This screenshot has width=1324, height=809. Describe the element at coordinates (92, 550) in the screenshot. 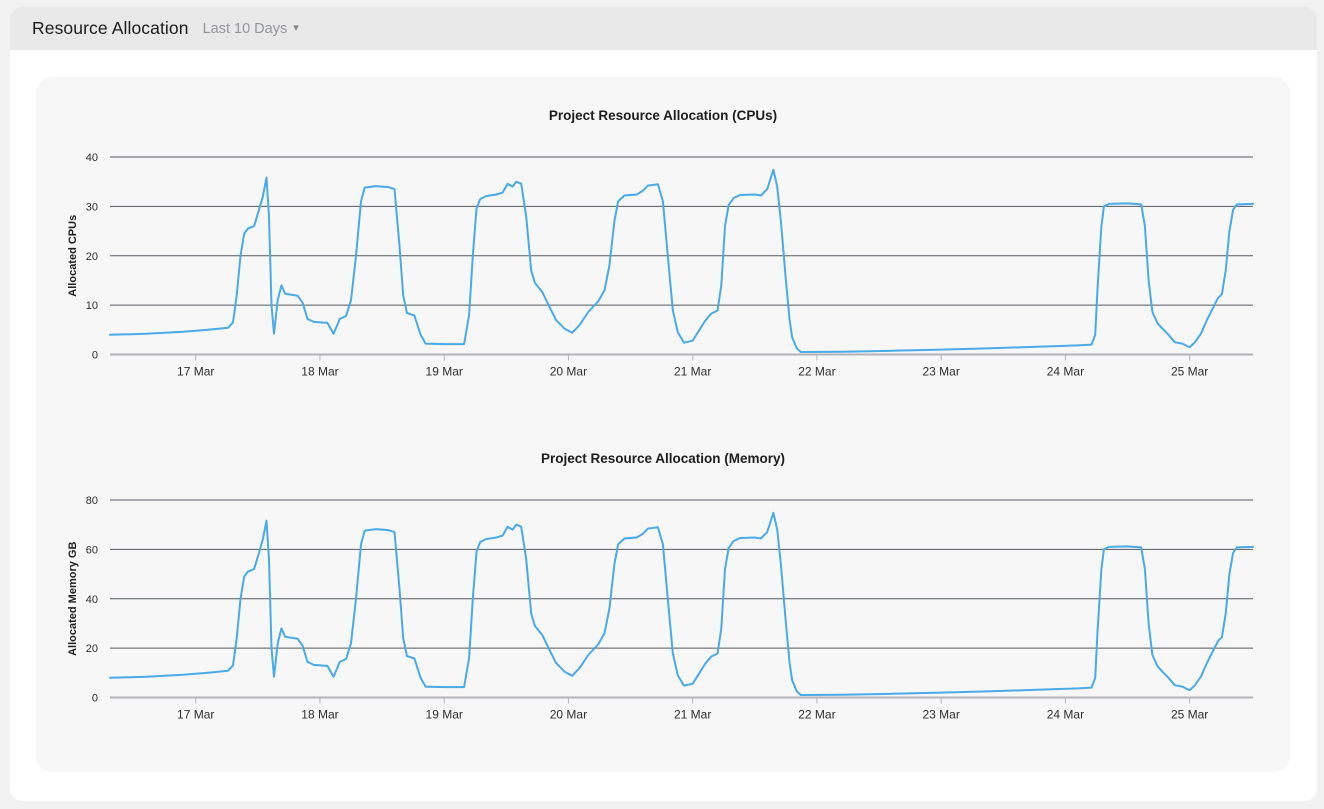

I see `svg-text: 60` at that location.